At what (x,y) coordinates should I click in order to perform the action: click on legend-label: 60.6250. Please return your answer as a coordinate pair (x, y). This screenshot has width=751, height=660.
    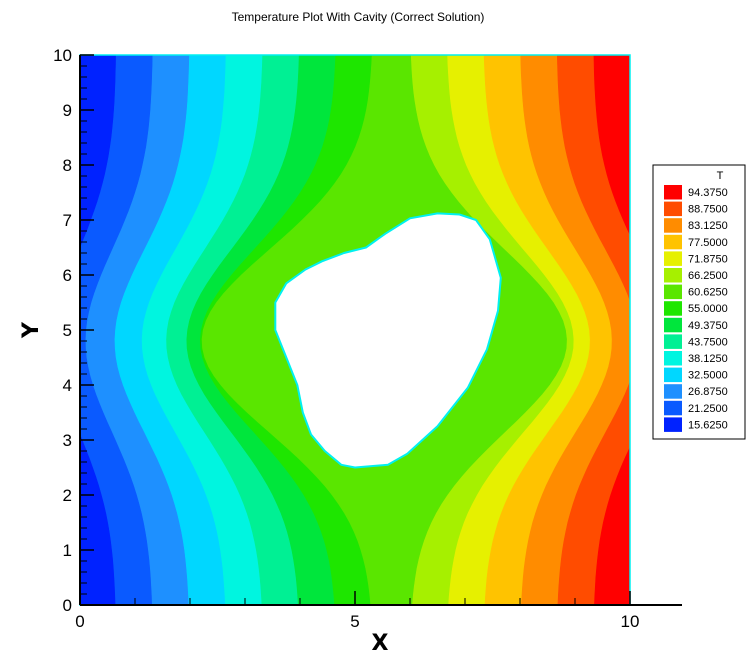
    Looking at the image, I should click on (708, 293).